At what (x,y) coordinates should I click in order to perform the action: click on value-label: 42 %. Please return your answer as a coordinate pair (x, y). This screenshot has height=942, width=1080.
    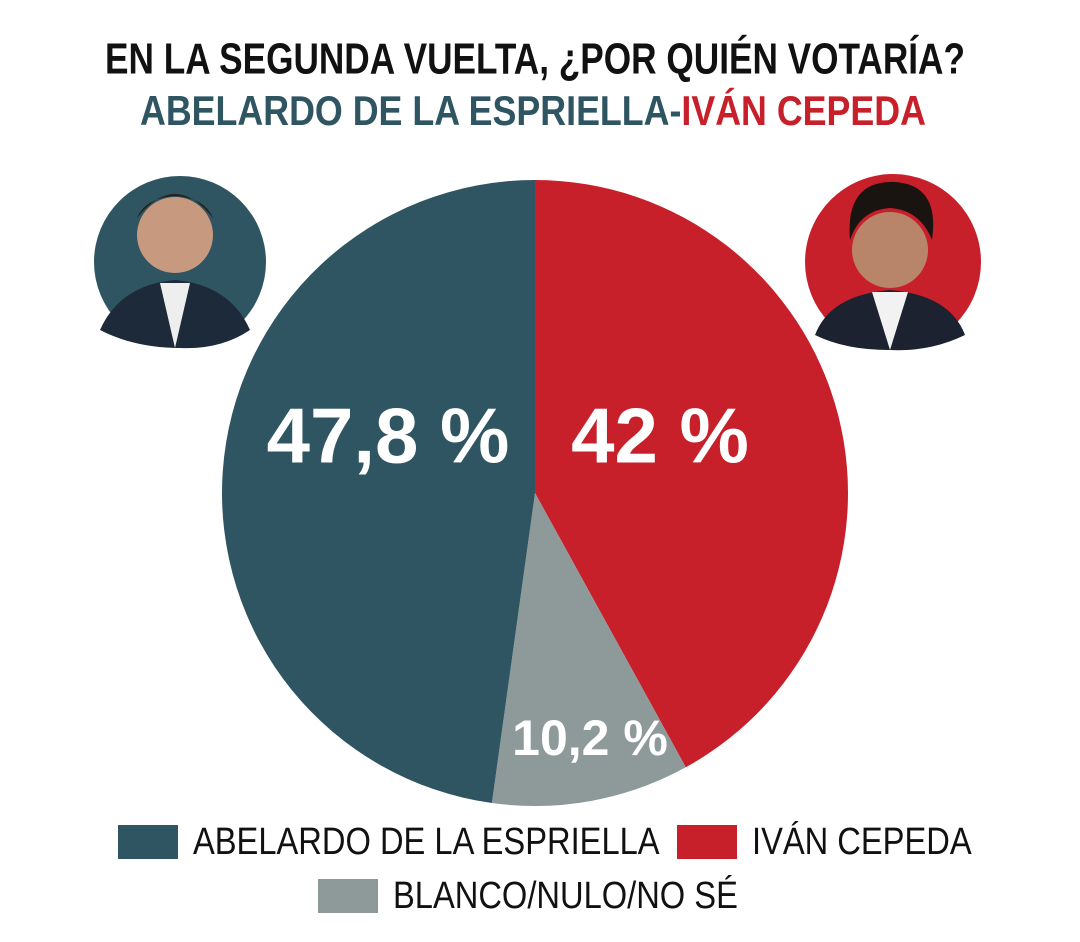
    Looking at the image, I should click on (660, 436).